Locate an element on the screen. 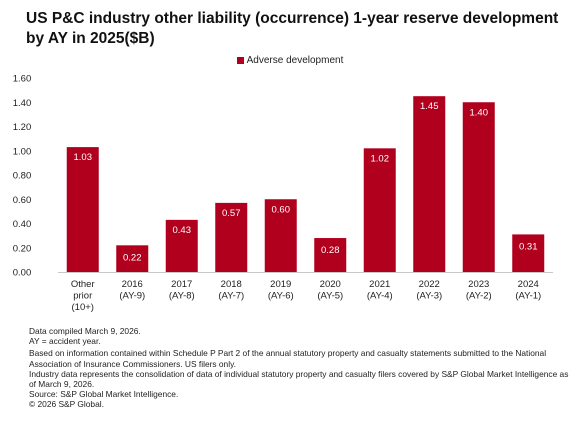 This screenshot has height=430, width=580. bar-value-label: 0.60 is located at coordinates (281, 209).